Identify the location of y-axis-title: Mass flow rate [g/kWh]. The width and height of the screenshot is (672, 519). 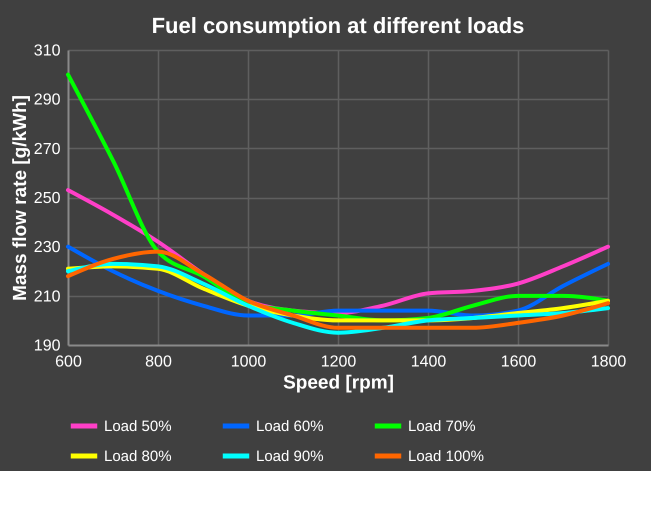
(20, 198).